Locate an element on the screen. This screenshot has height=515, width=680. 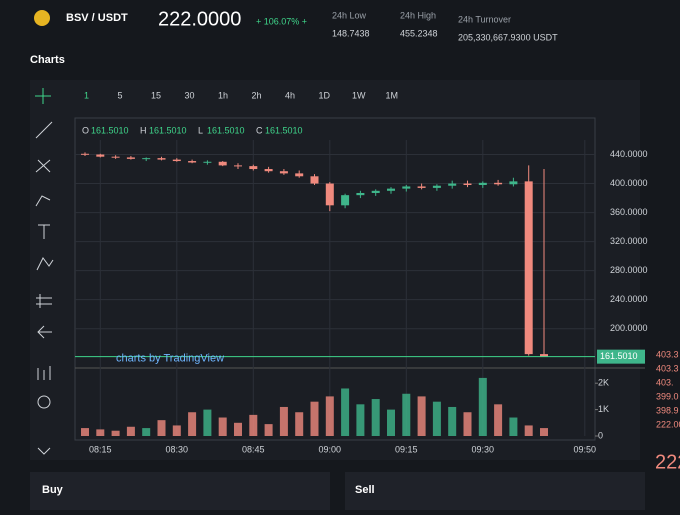
more-tool is located at coordinates (44, 451).